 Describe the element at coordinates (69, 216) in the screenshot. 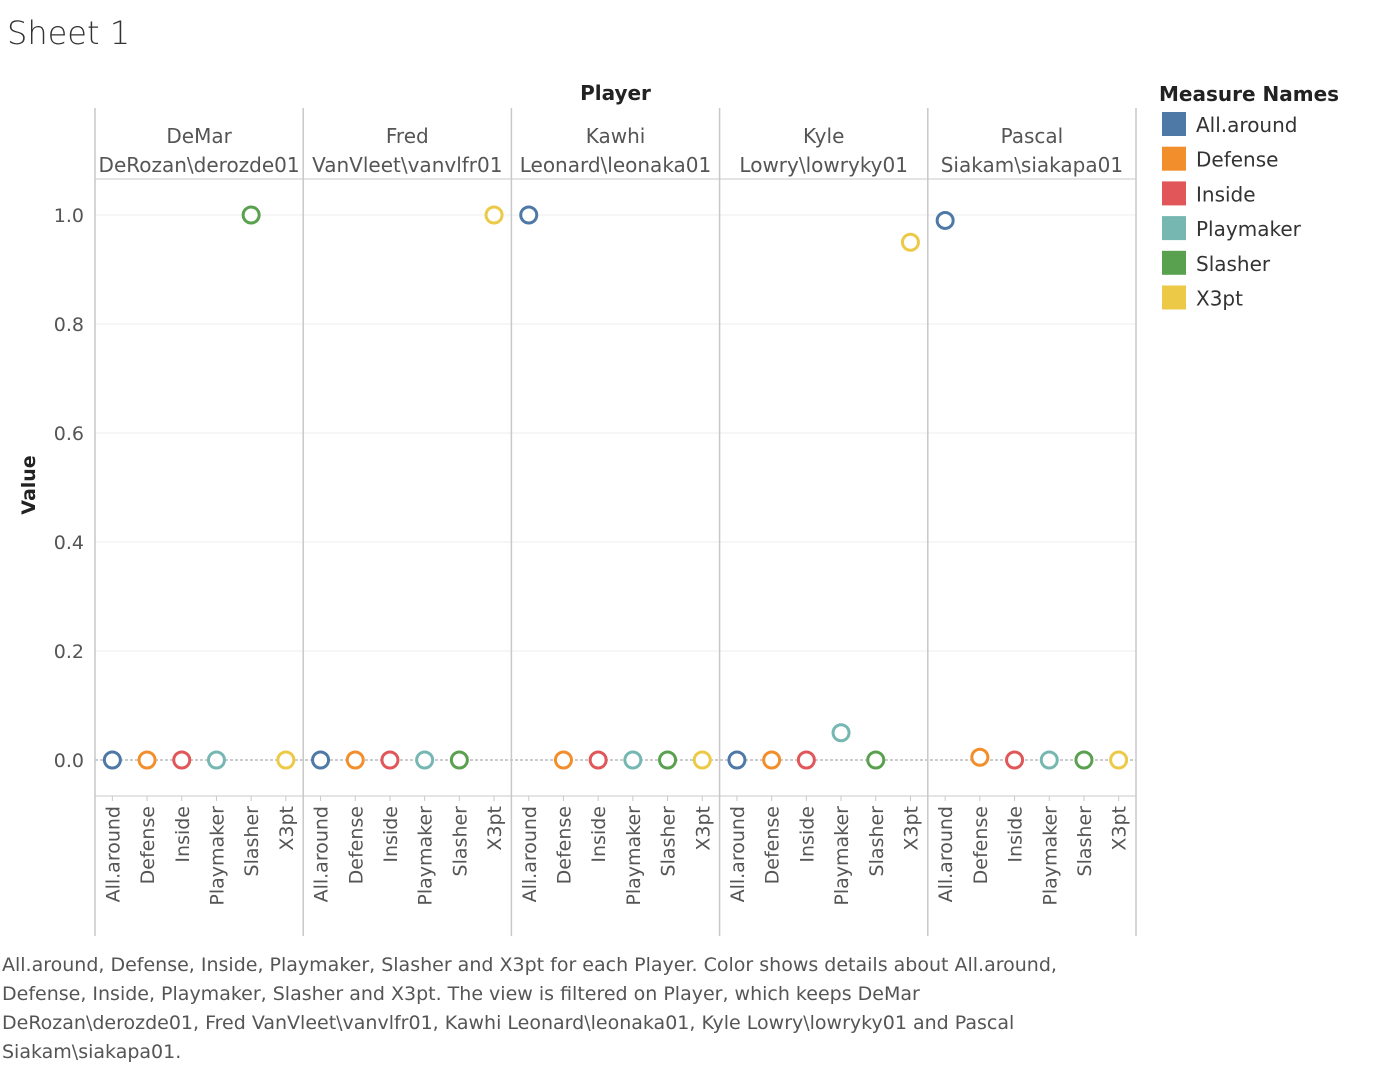

I see `y-tick-label: 1.0` at that location.